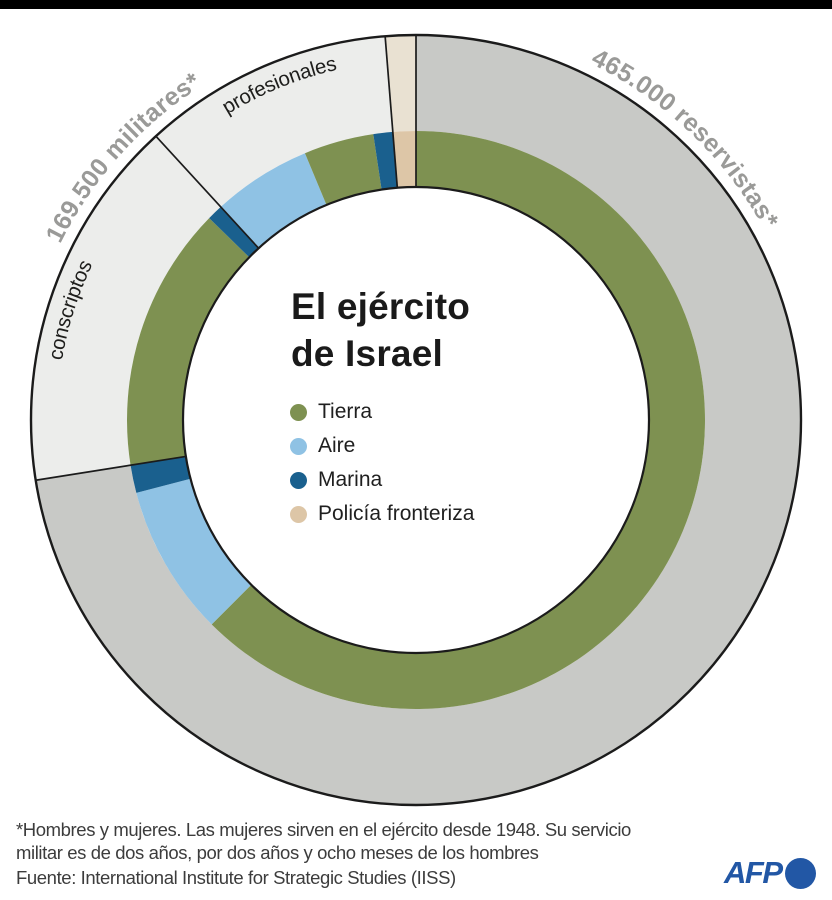 The height and width of the screenshot is (900, 832). Describe the element at coordinates (160, 474) in the screenshot. I see `inner-ring-segment-reservistas-marina` at that location.